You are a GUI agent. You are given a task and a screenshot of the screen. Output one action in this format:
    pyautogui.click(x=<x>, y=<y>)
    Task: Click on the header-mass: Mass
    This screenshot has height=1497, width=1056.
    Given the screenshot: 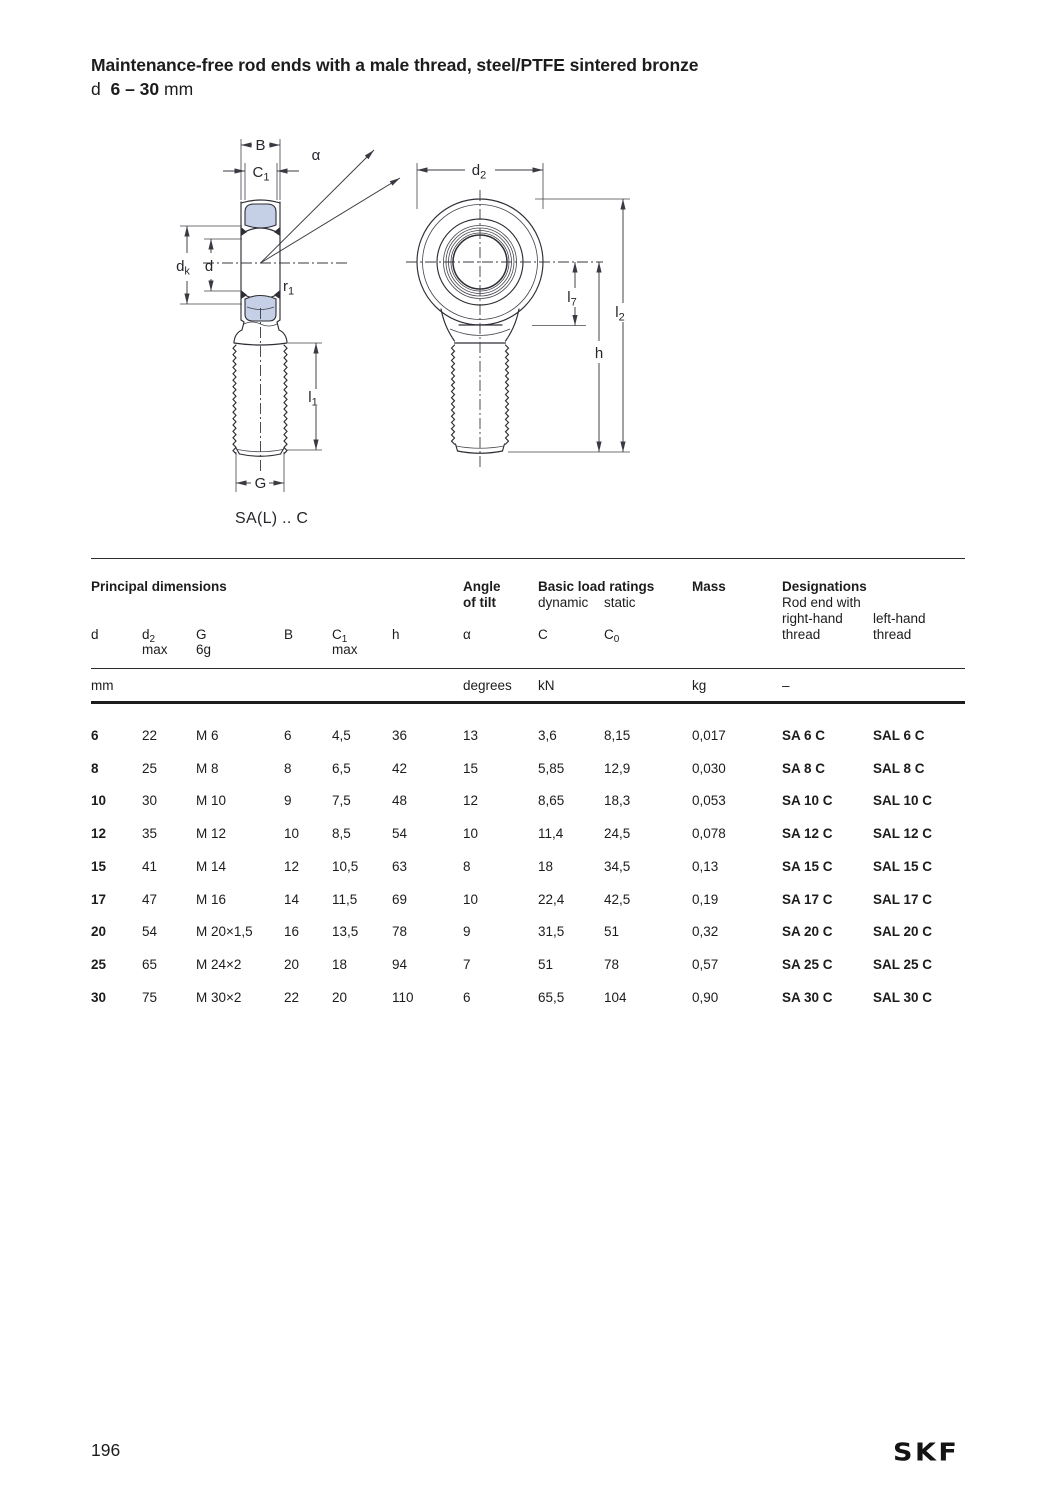 What is the action you would take?
    pyautogui.click(x=709, y=586)
    